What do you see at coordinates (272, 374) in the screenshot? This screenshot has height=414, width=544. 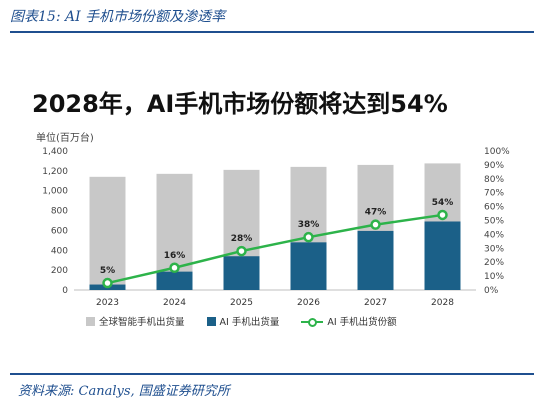 I see `bottom-rule` at bounding box center [272, 374].